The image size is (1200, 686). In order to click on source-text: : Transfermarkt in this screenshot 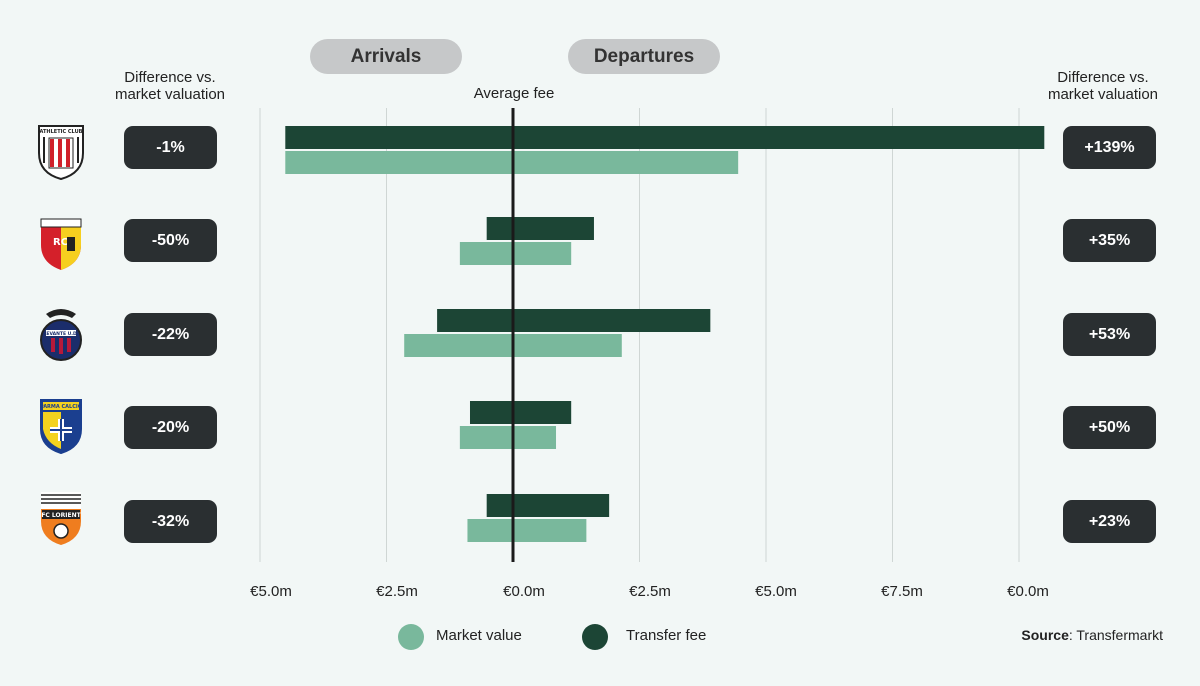, I will do `click(1115, 635)`.